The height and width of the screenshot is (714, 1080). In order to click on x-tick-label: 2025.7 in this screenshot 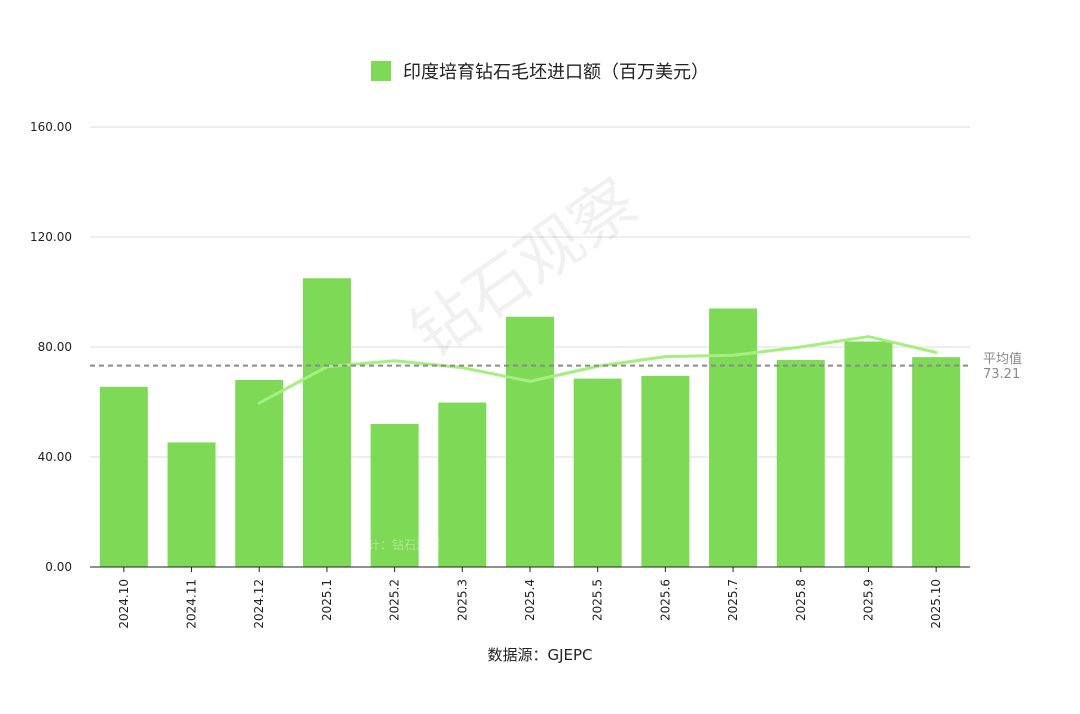, I will do `click(733, 600)`.